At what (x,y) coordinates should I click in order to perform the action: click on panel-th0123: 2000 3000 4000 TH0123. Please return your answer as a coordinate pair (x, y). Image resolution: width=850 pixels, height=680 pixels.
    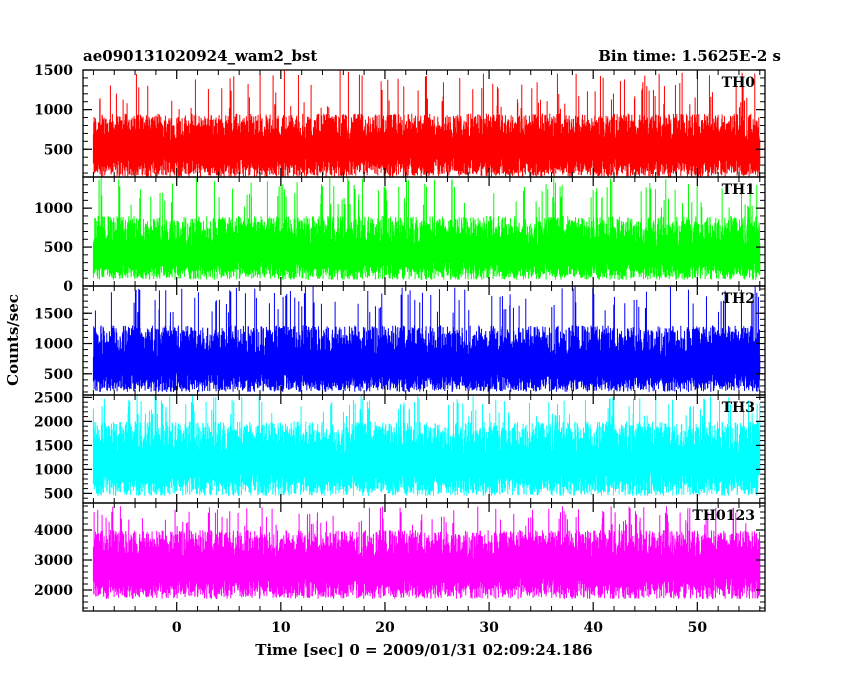
    Looking at the image, I should click on (400, 557).